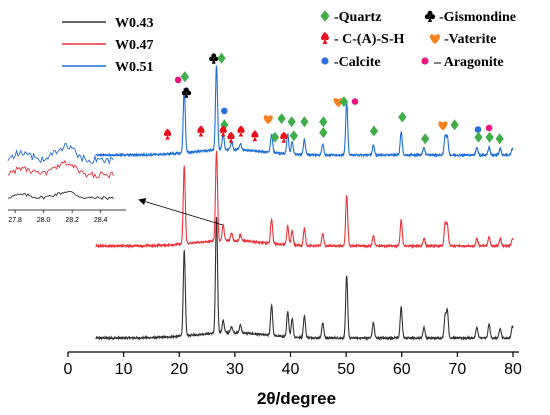 This screenshot has width=550, height=415. Describe the element at coordinates (134, 45) in the screenshot. I see `legend-label-W0.47: W0.47` at that location.